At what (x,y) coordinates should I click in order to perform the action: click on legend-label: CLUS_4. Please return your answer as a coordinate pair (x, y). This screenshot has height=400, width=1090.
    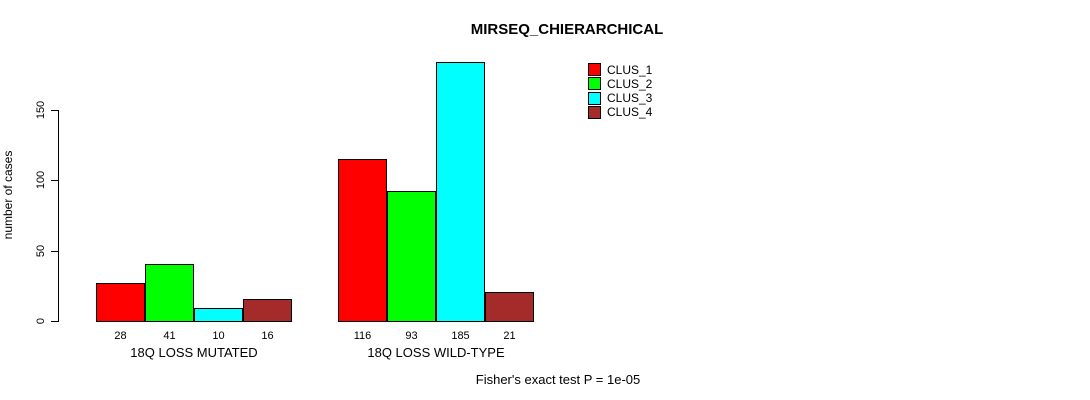
    Looking at the image, I should click on (630, 112).